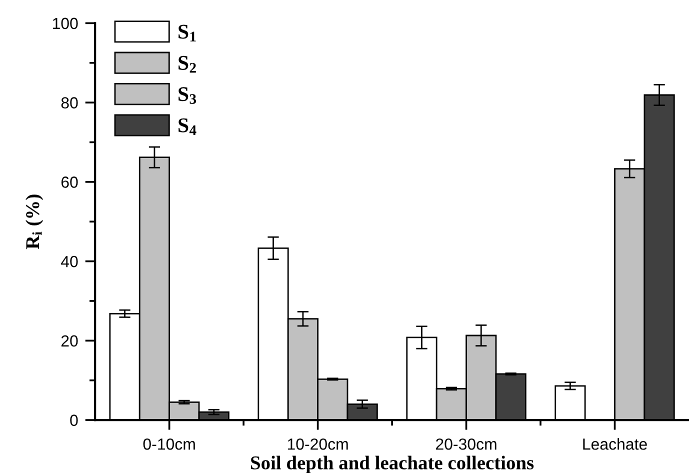  Describe the element at coordinates (392, 464) in the screenshot. I see `x-axis-title: Soil depth and leachate collections` at that location.